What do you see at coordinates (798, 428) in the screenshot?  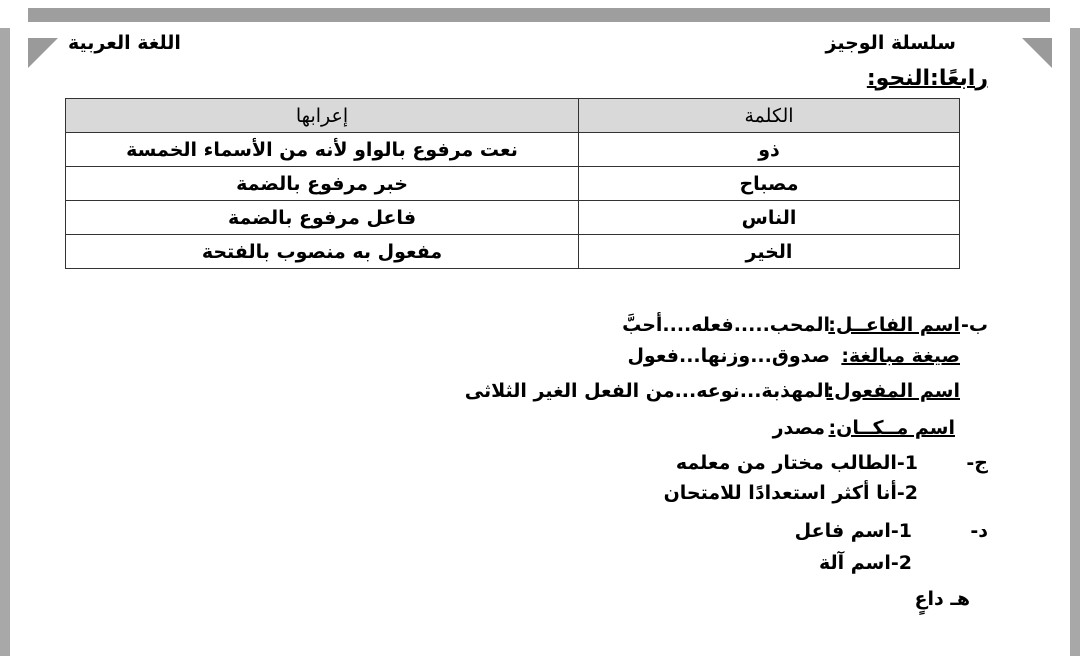 I see `b-value: مصدر` at bounding box center [798, 428].